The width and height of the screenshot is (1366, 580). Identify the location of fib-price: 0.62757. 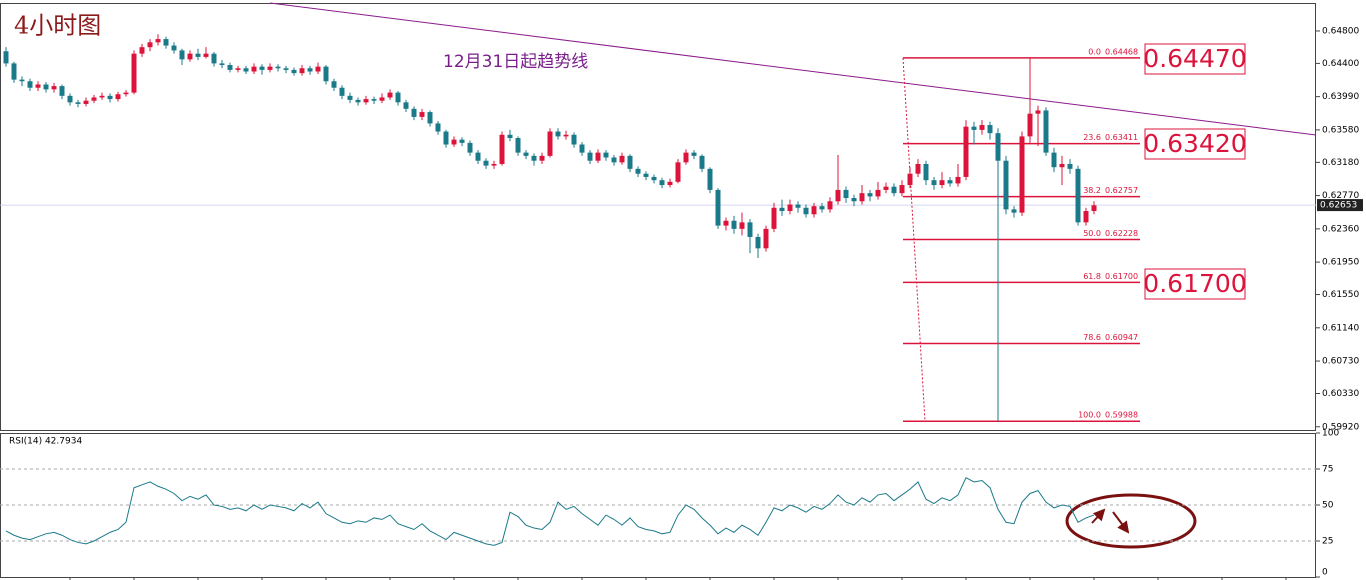
(1121, 190).